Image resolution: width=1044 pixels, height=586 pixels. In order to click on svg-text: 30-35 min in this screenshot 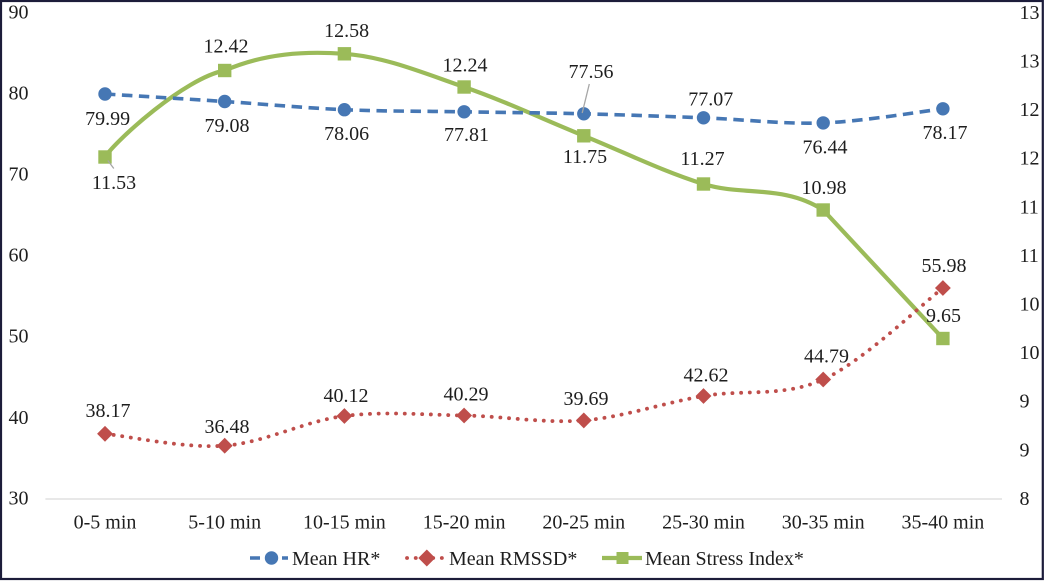, I will do `click(823, 523)`.